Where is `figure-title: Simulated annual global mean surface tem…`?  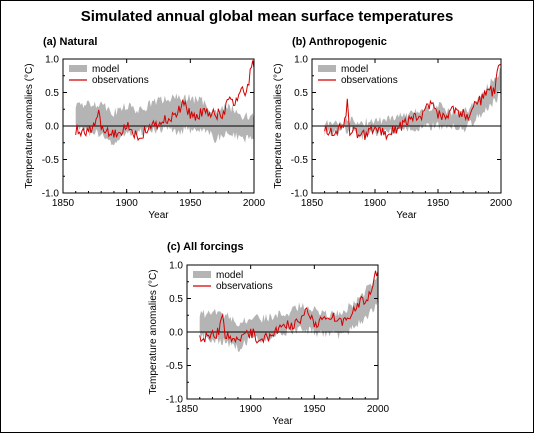 figure-title: Simulated annual global mean surface tem… is located at coordinates (267, 16).